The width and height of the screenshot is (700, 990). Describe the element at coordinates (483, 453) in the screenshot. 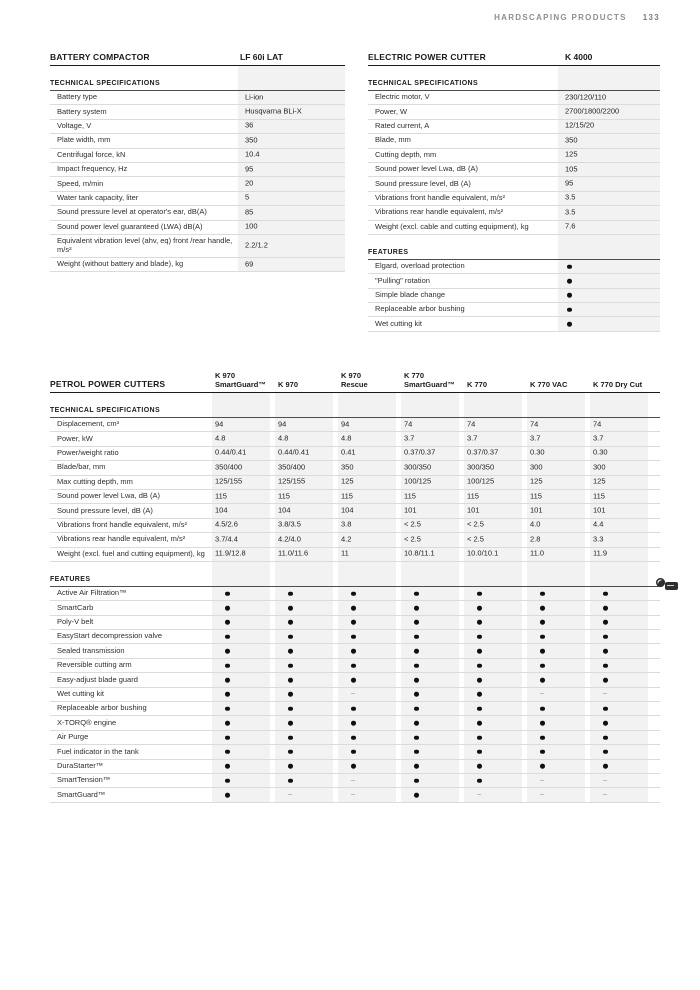

I see `row-value: 0.37/0.37` at that location.